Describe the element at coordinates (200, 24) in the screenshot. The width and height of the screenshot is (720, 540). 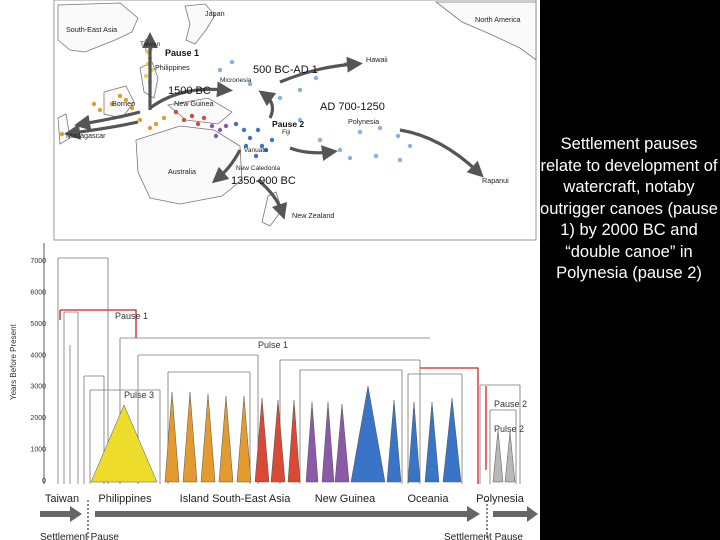
I see `japan-land` at that location.